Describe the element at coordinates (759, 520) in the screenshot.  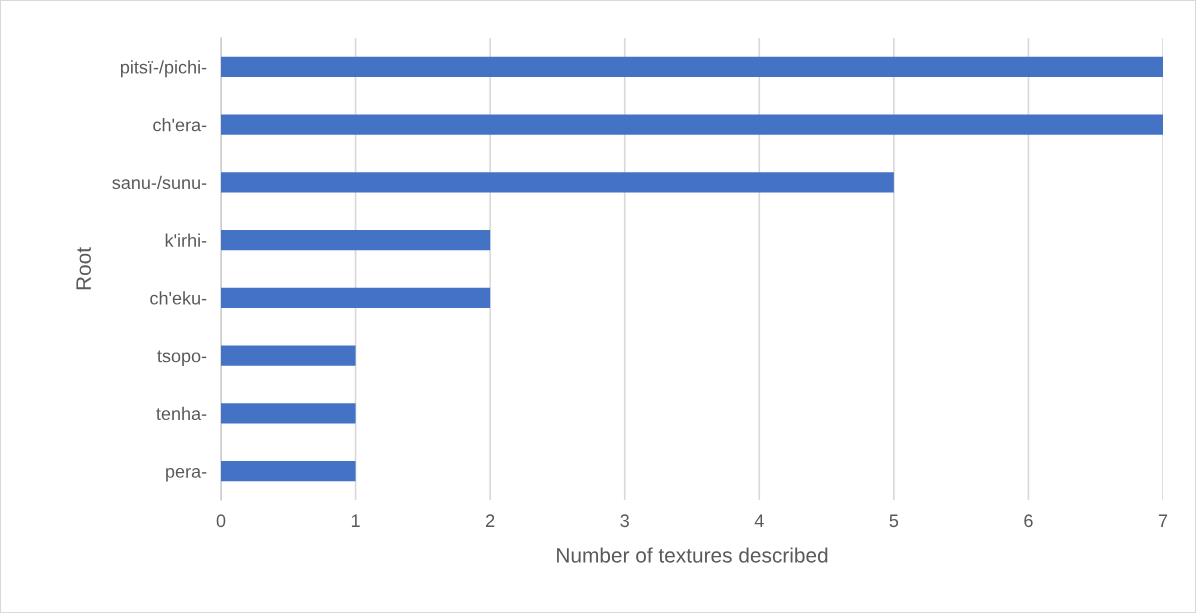
I see `x-tick-label: 4` at that location.